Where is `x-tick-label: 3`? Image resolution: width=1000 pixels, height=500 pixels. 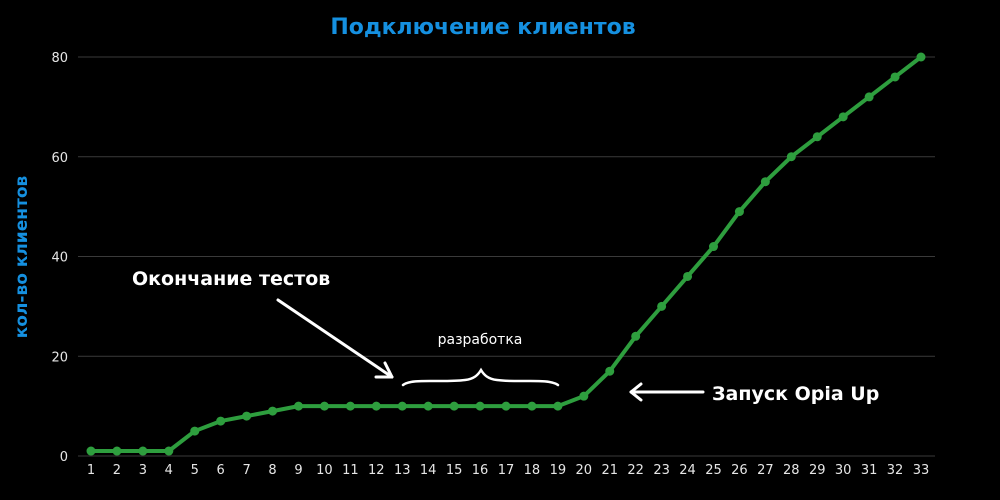
x-tick-label: 3 is located at coordinates (143, 470).